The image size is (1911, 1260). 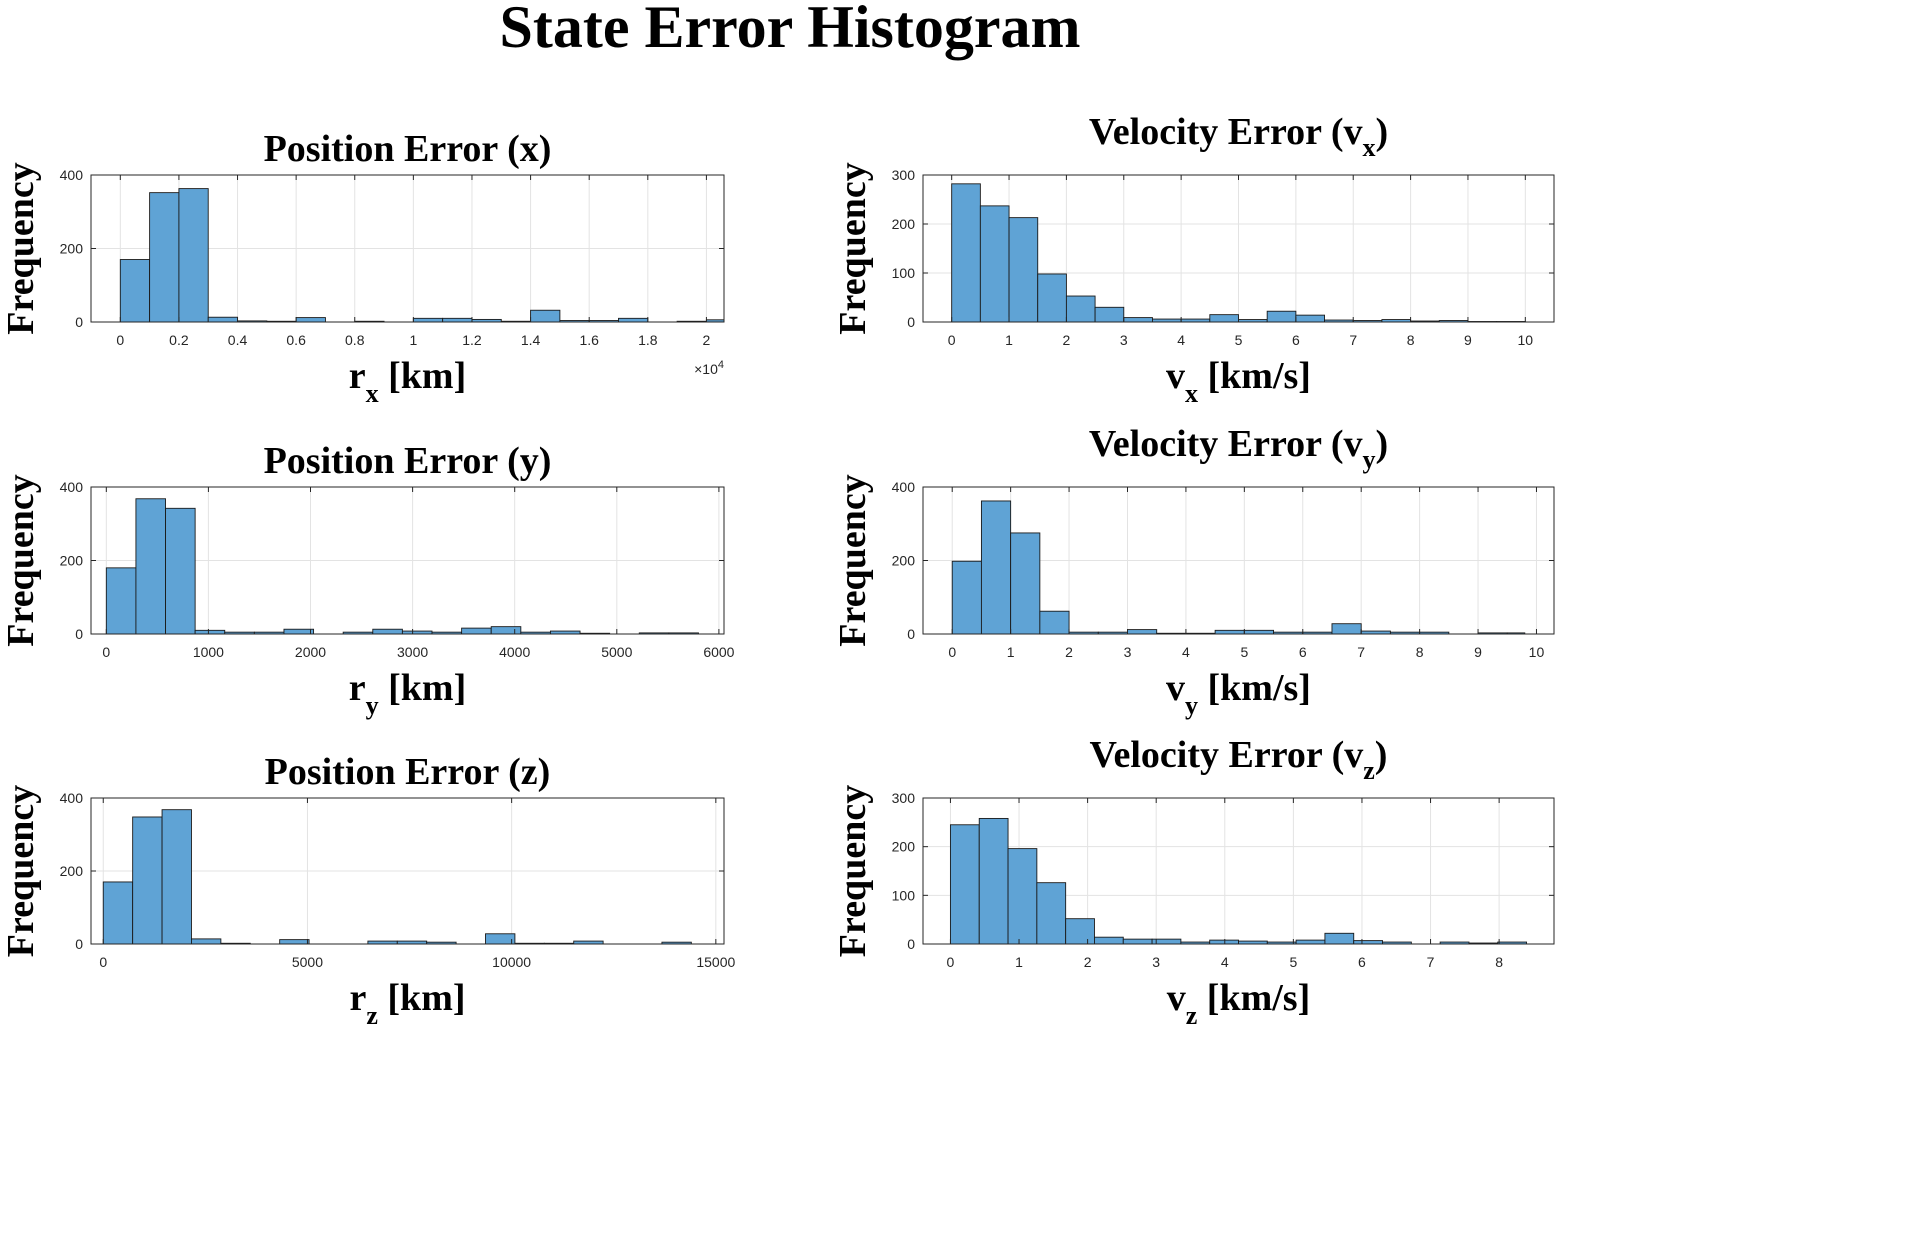 I want to click on y-tick-label: 100, so click(x=904, y=273).